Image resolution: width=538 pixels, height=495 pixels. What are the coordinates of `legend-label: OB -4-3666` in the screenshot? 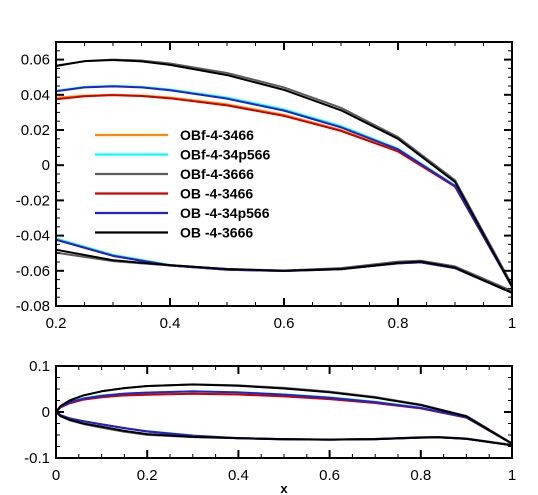 It's located at (216, 233).